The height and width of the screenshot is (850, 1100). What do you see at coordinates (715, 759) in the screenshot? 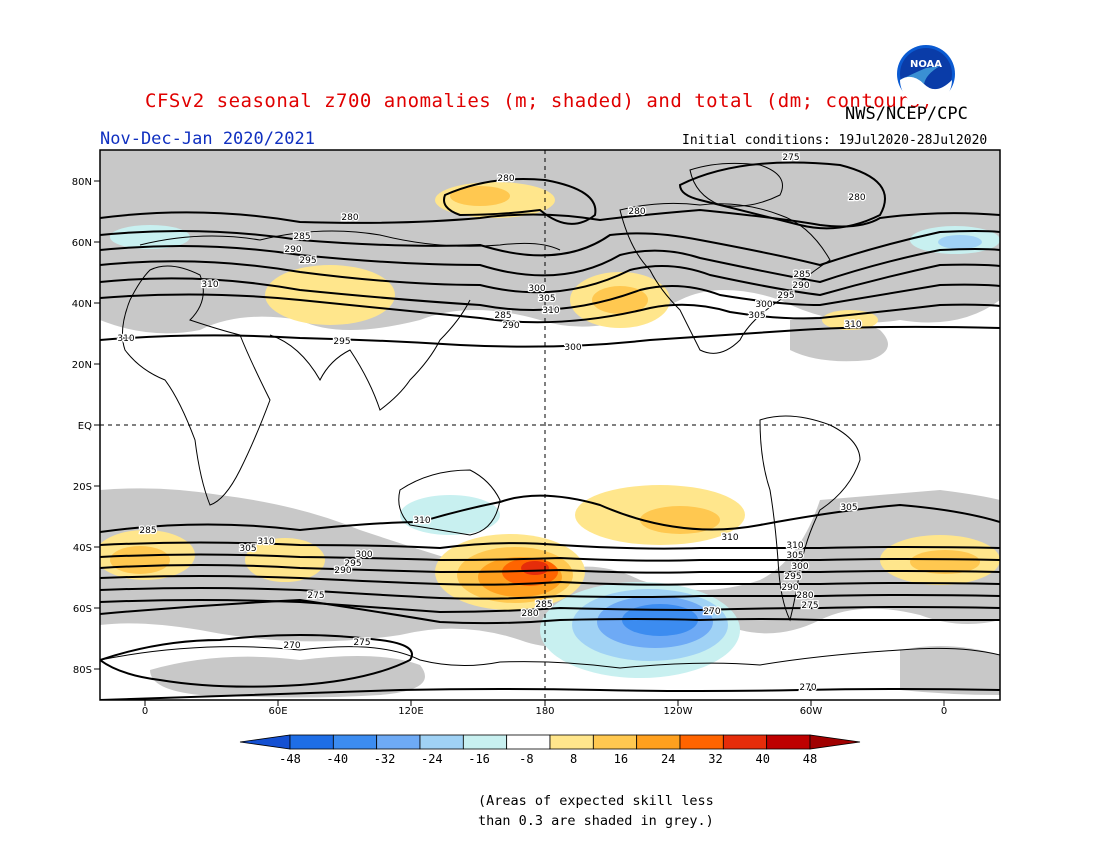
I see `colorbar-tick-label: 32` at bounding box center [715, 759].